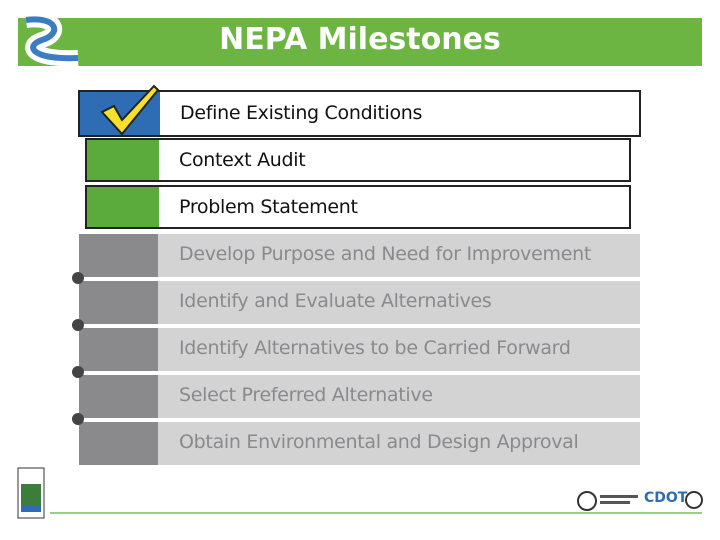 Image resolution: width=720 pixels, height=540 pixels. I want to click on step-label: Define Existing Conditions, so click(301, 113).